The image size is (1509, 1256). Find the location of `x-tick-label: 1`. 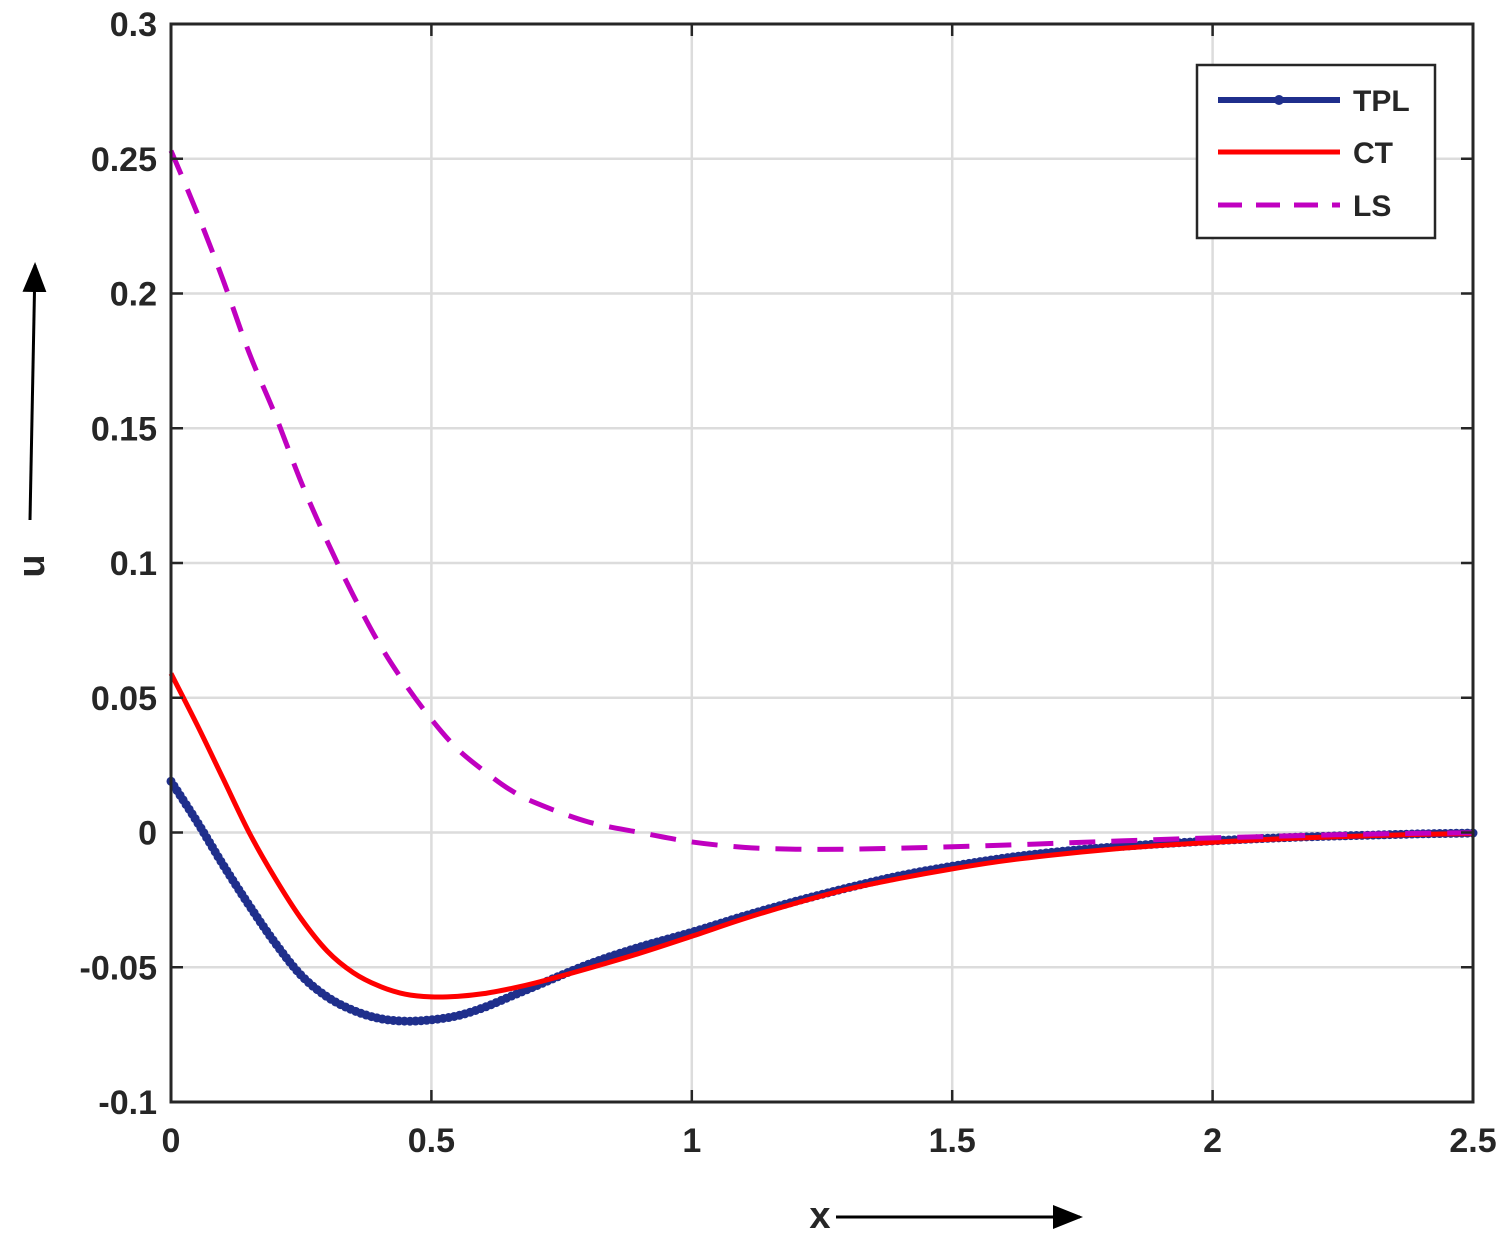

x-tick-label: 1 is located at coordinates (691, 1141).